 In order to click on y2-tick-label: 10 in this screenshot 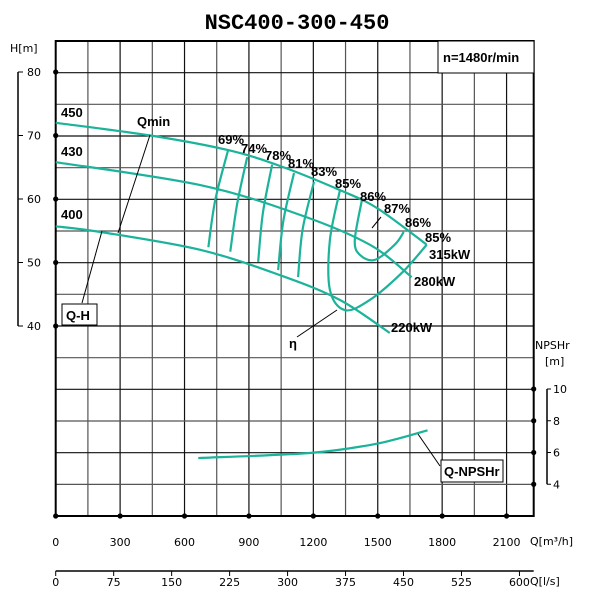, I will do `click(560, 389)`.